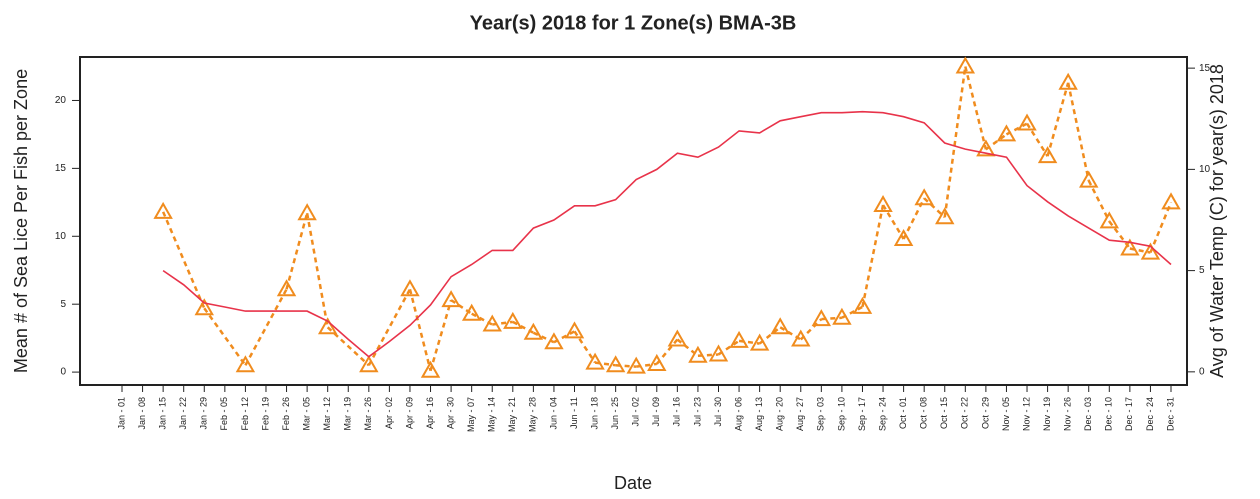  Describe the element at coordinates (924, 413) in the screenshot. I see `x-tick-label: Oct - 08` at that location.